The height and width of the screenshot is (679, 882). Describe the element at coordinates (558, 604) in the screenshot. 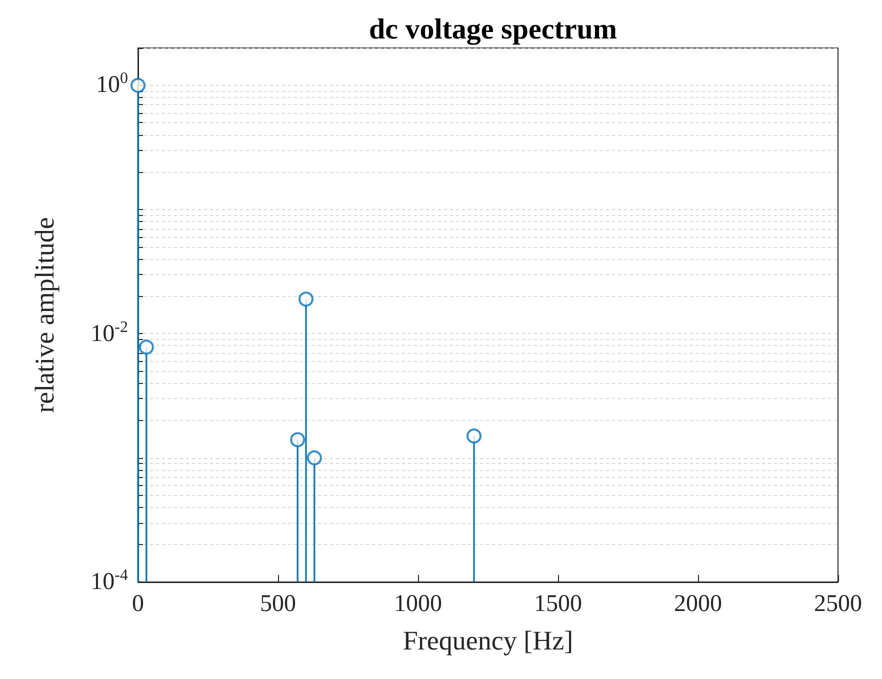

I see `x-tick-label: 1500` at that location.